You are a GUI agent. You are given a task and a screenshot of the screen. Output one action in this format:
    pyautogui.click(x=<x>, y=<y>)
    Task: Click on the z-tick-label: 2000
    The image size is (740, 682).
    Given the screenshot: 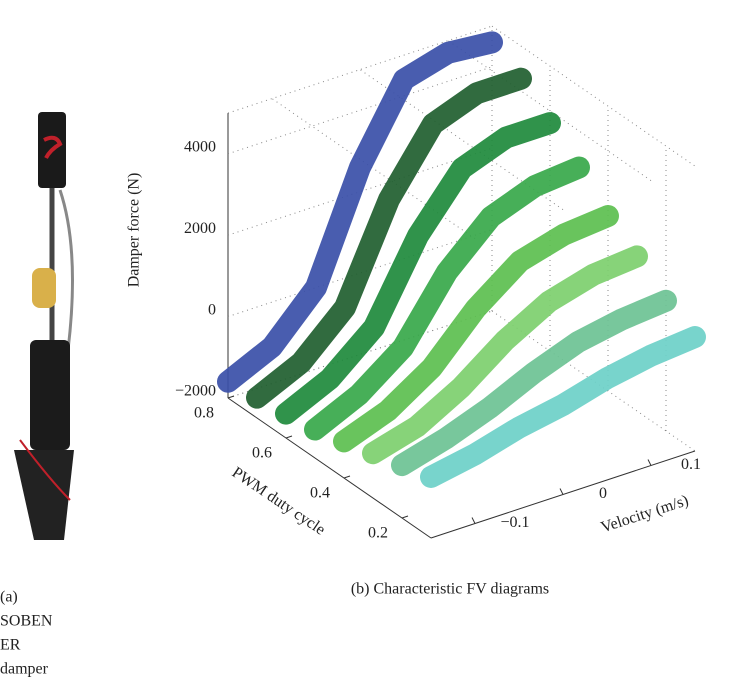 What is the action you would take?
    pyautogui.click(x=200, y=228)
    